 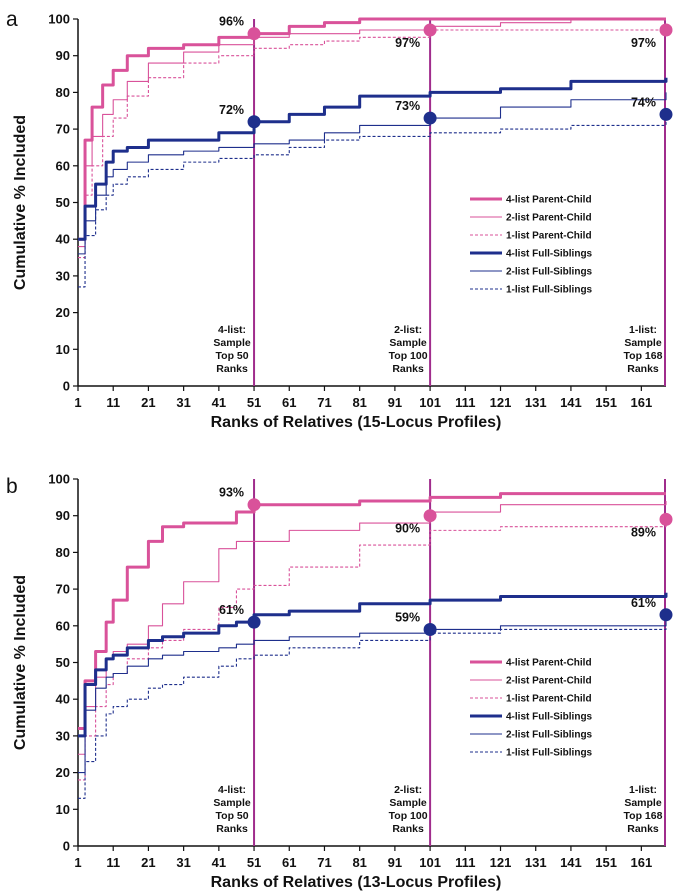 What do you see at coordinates (643, 43) in the screenshot?
I see `cutoff-percent-label: 97%` at bounding box center [643, 43].